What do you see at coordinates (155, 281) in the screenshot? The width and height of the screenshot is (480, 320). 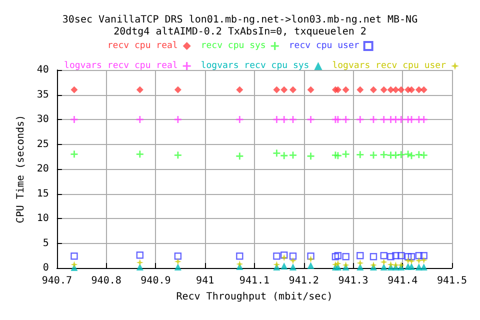 I see `x-tick-label: 940.9` at bounding box center [155, 281].